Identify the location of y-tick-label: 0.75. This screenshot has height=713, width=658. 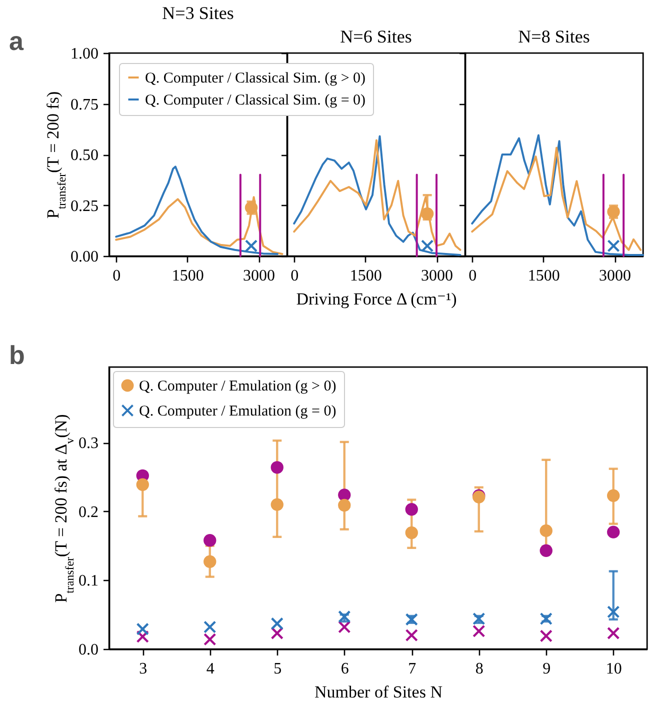
(84, 105).